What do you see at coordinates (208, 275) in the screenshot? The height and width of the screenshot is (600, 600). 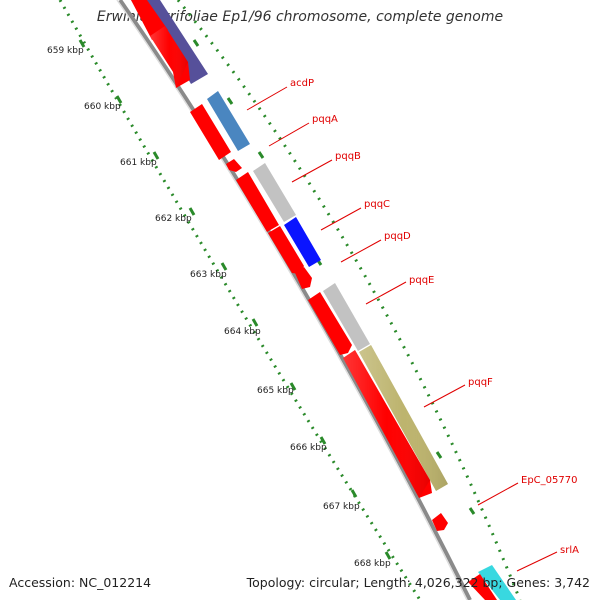 I see `tick-label: 663 kbp` at bounding box center [208, 275].